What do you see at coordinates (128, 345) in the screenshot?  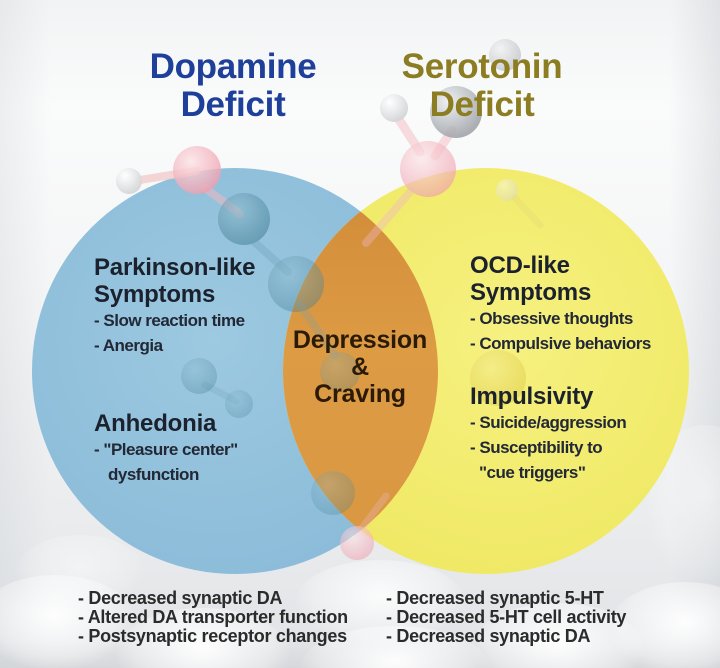 I see `section-item: - Anergia` at bounding box center [128, 345].